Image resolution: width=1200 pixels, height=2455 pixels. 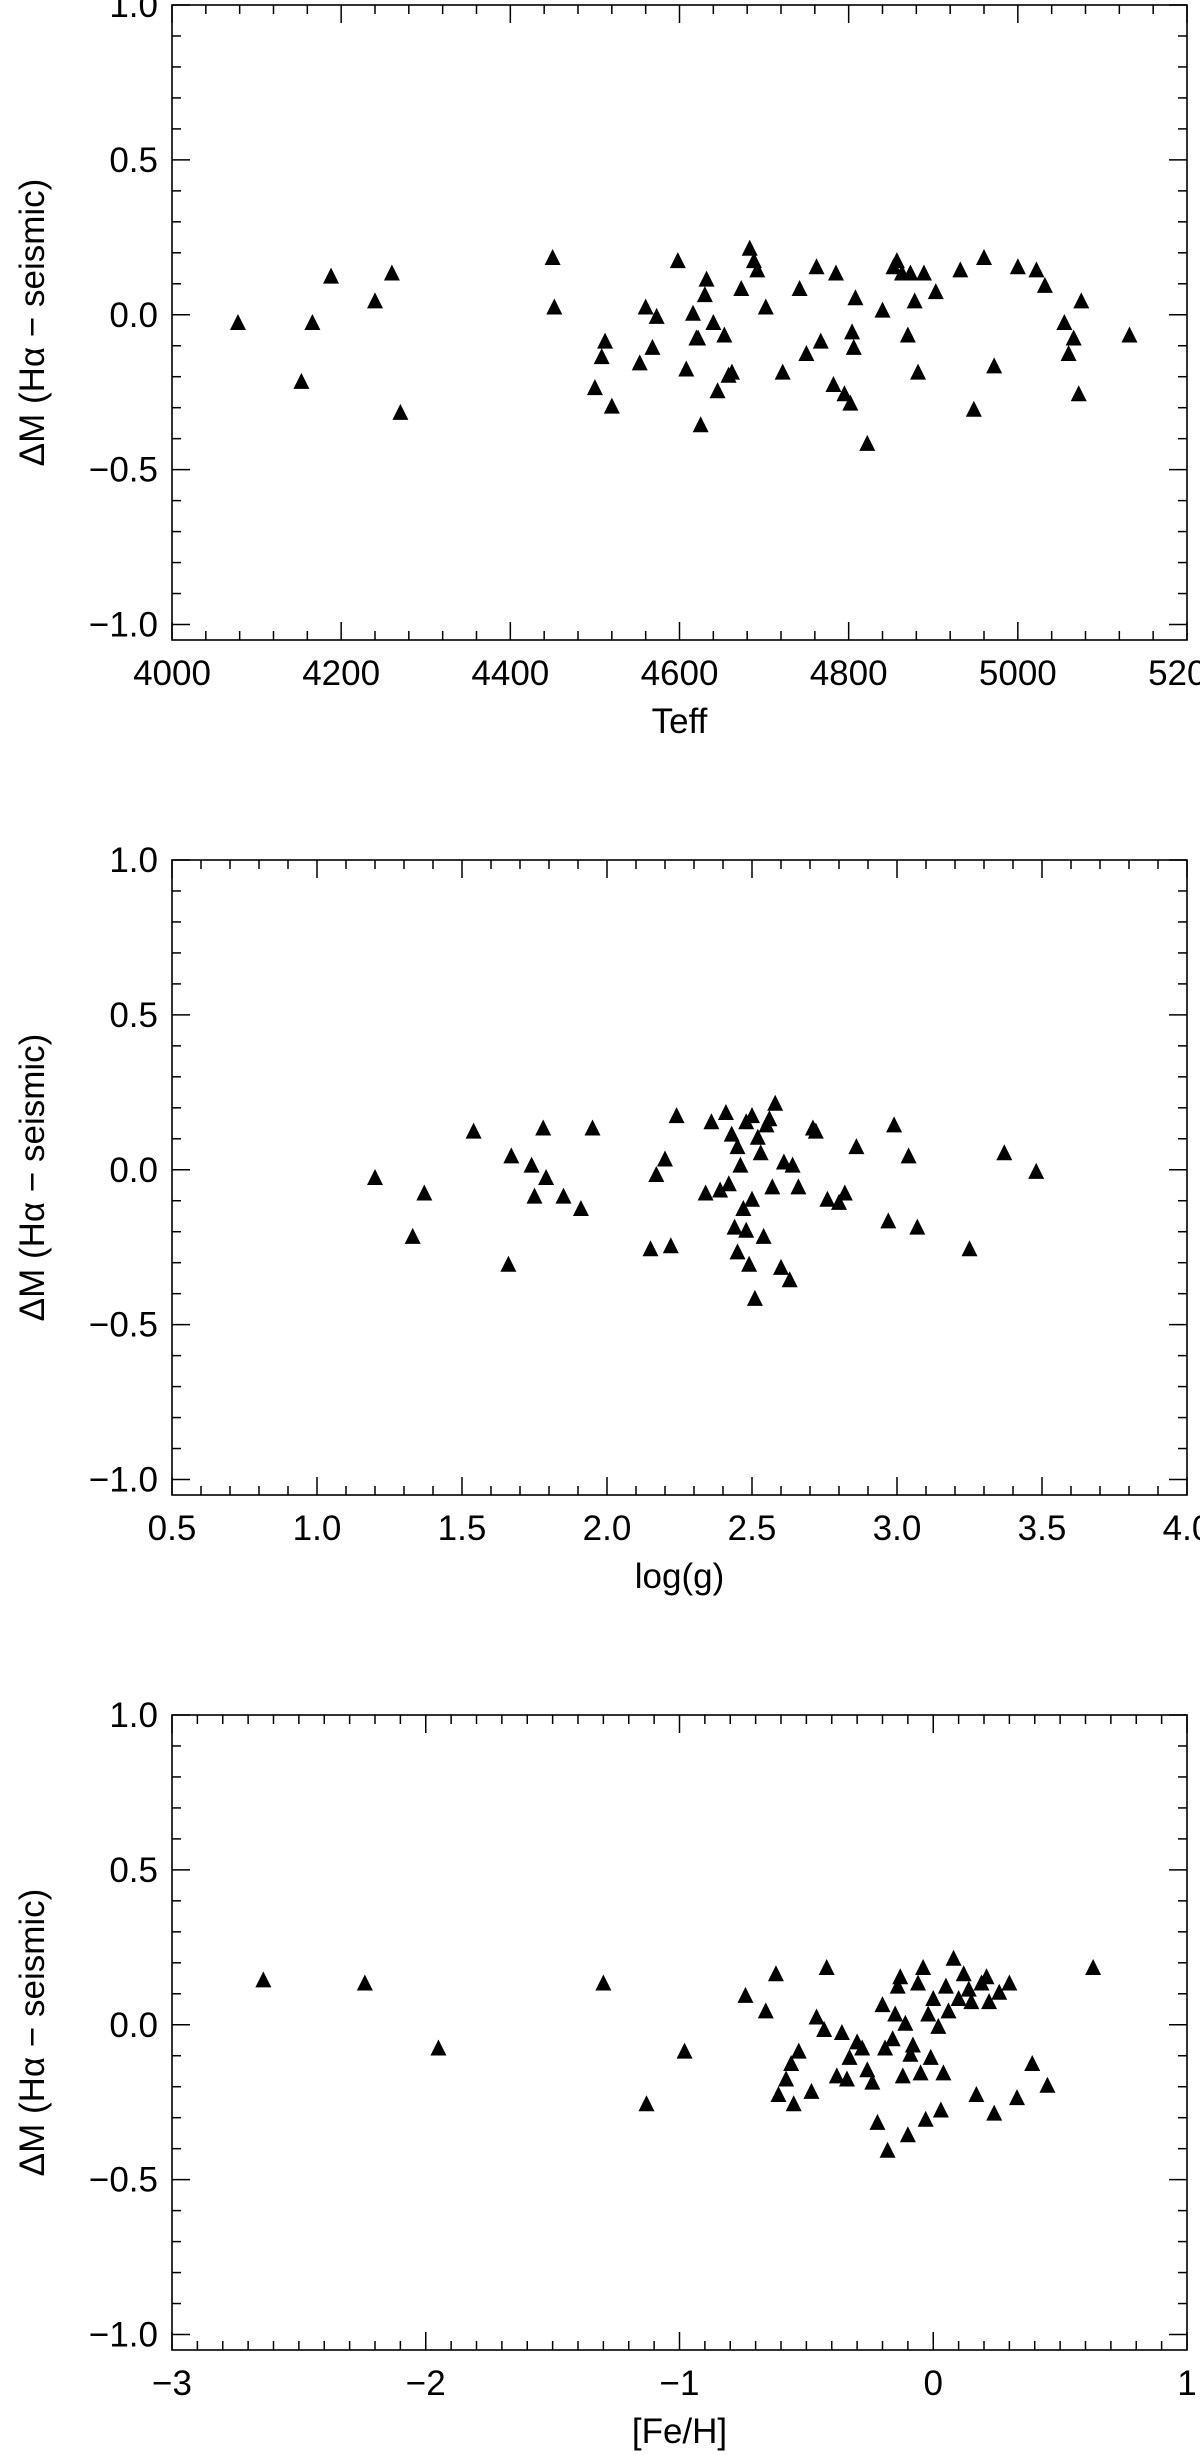 What do you see at coordinates (123, 1480) in the screenshot?
I see `y-tick-label: −1.0` at bounding box center [123, 1480].